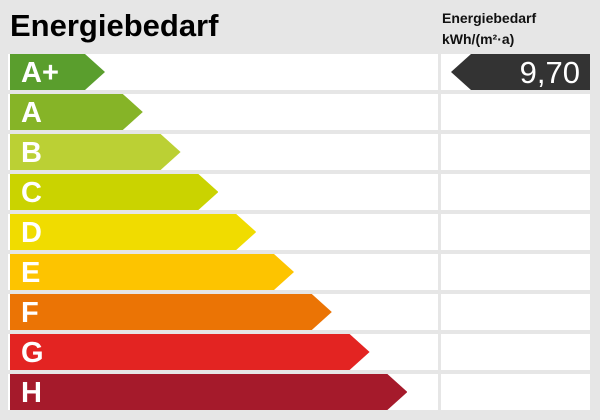 The height and width of the screenshot is (420, 600). I want to click on class-arrow-e: E, so click(152, 272).